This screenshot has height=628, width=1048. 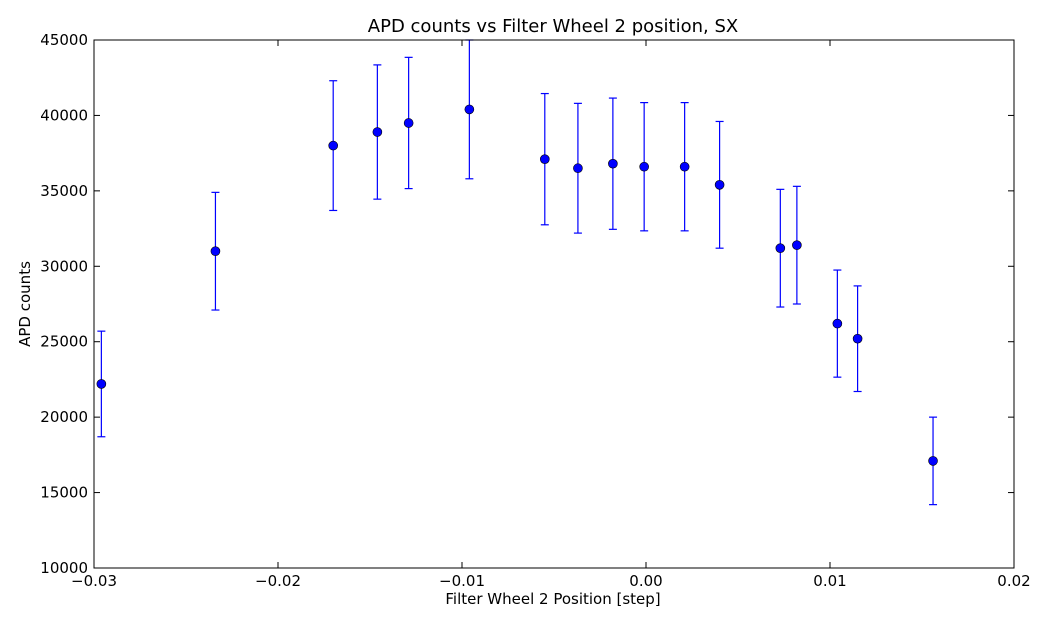 What do you see at coordinates (64, 417) in the screenshot?
I see `y-tick-label: 20000` at bounding box center [64, 417].